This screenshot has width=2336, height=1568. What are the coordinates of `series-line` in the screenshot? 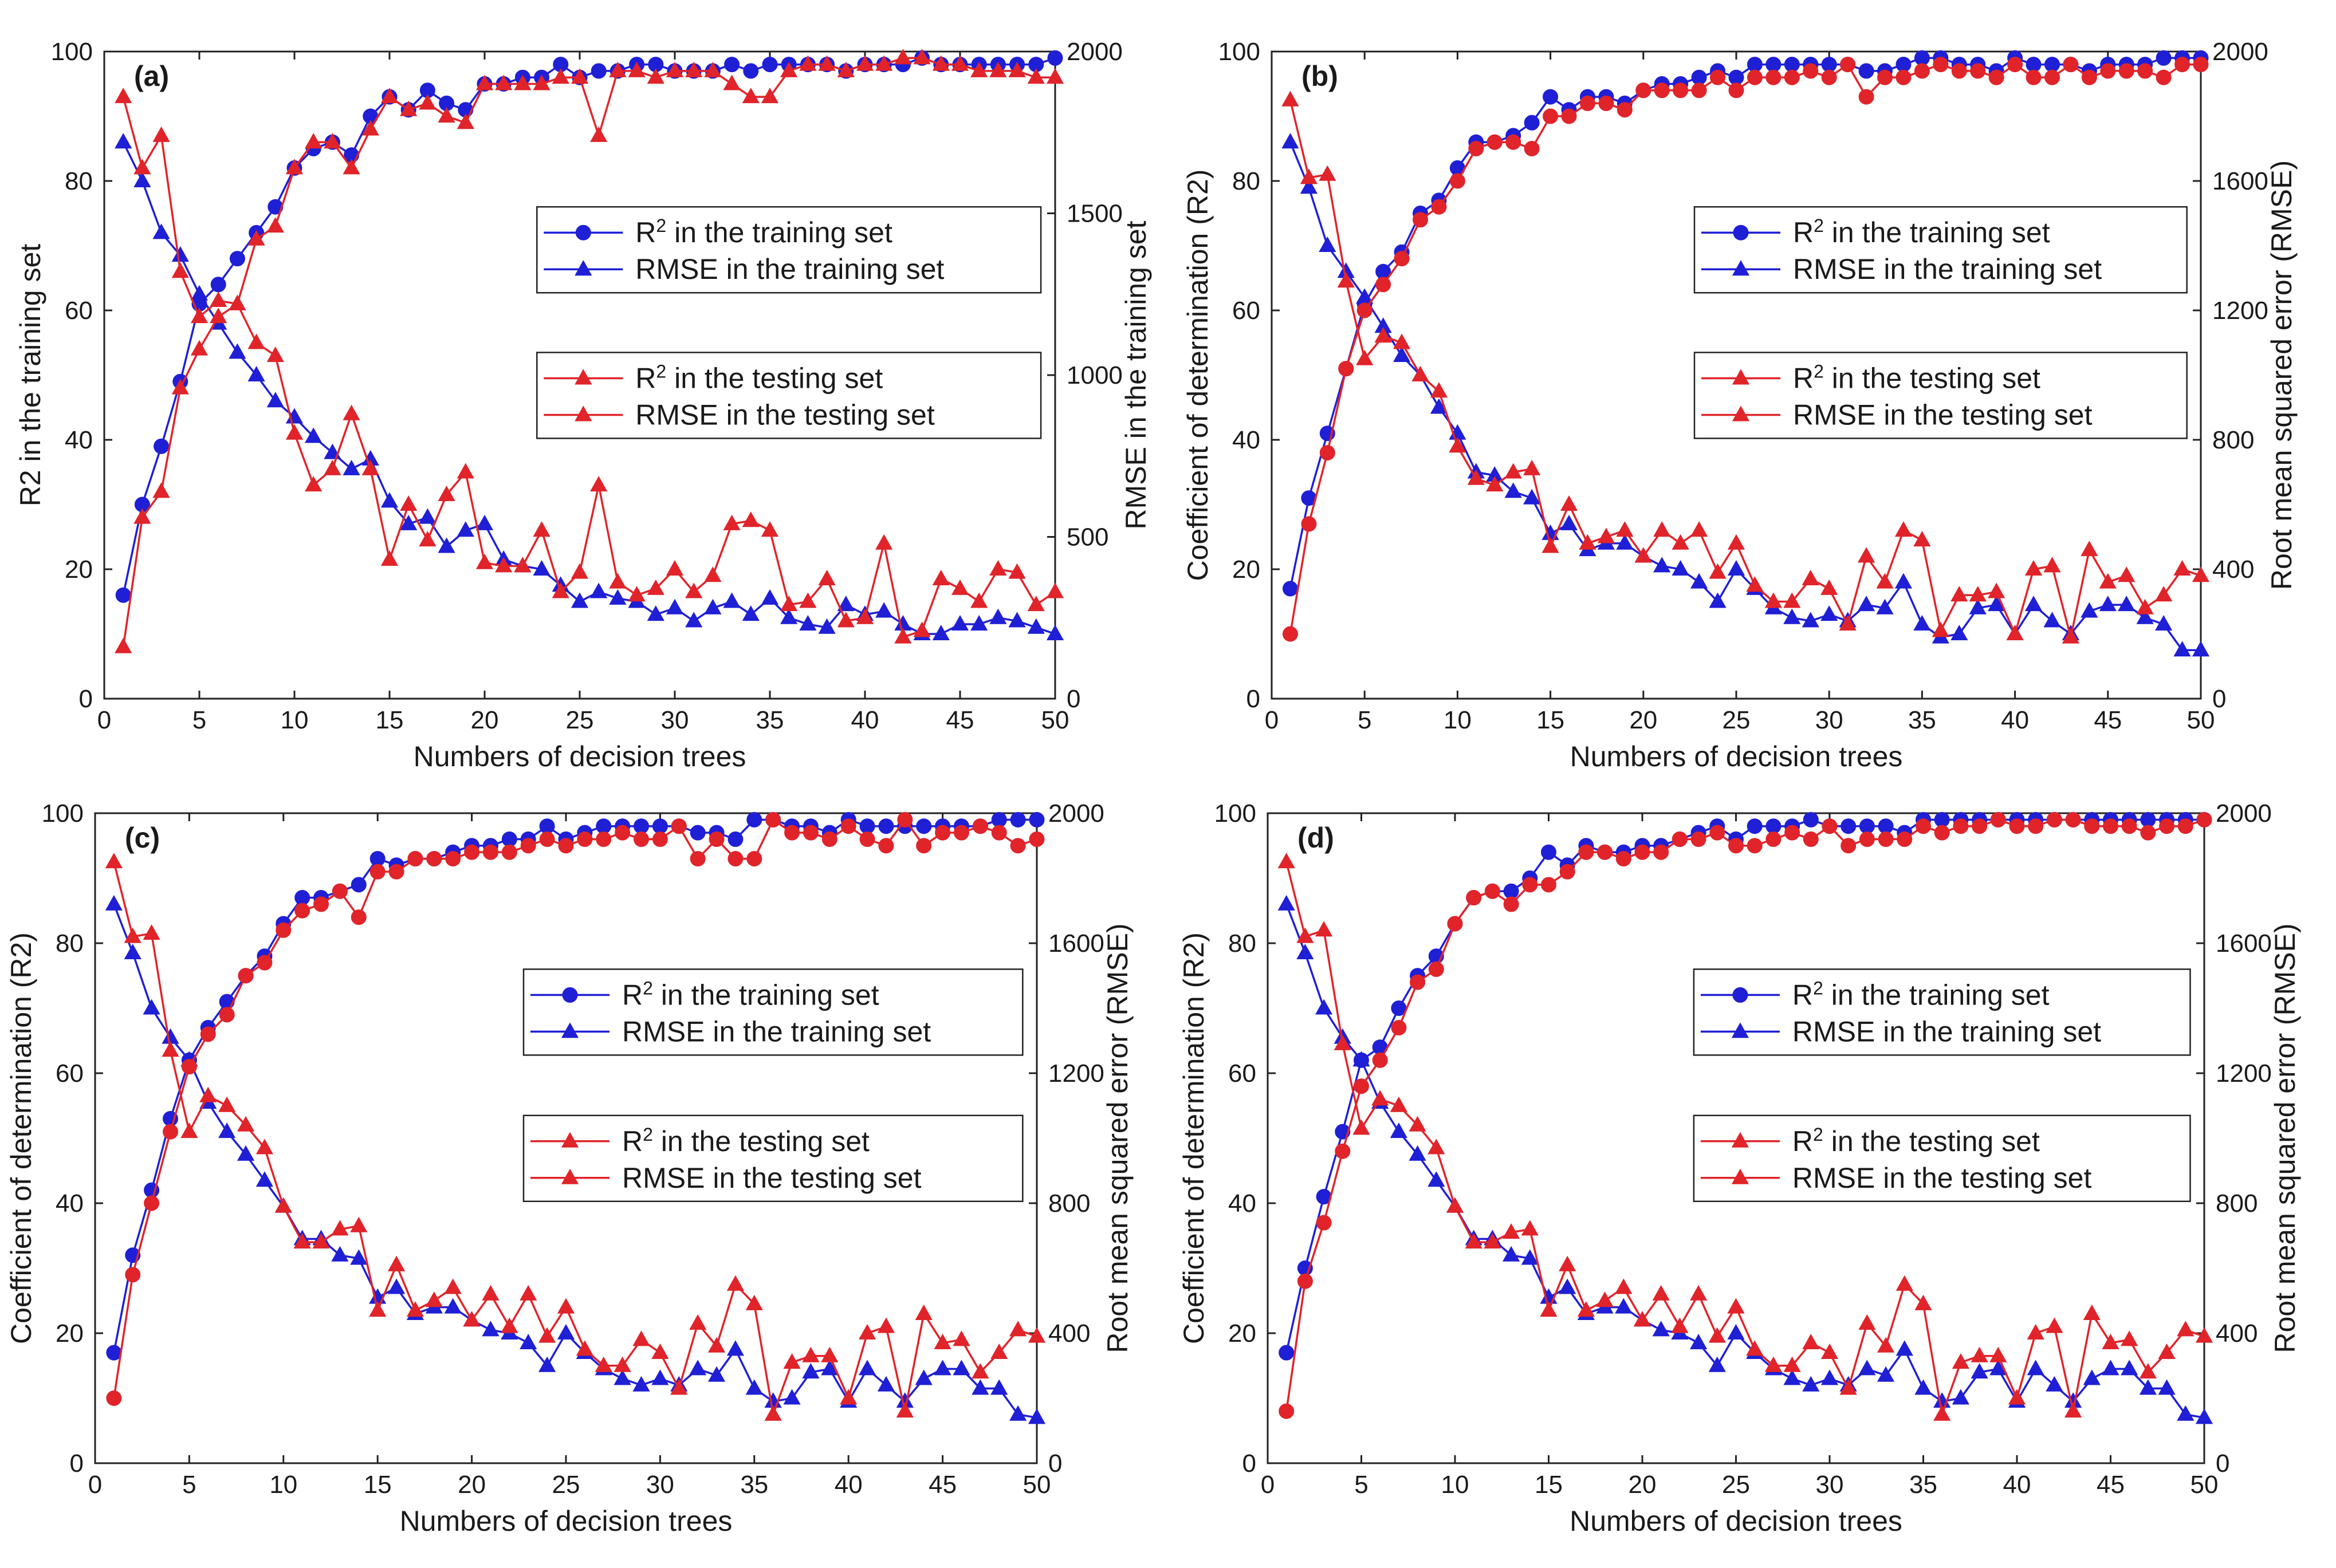 It's located at (575, 1085).